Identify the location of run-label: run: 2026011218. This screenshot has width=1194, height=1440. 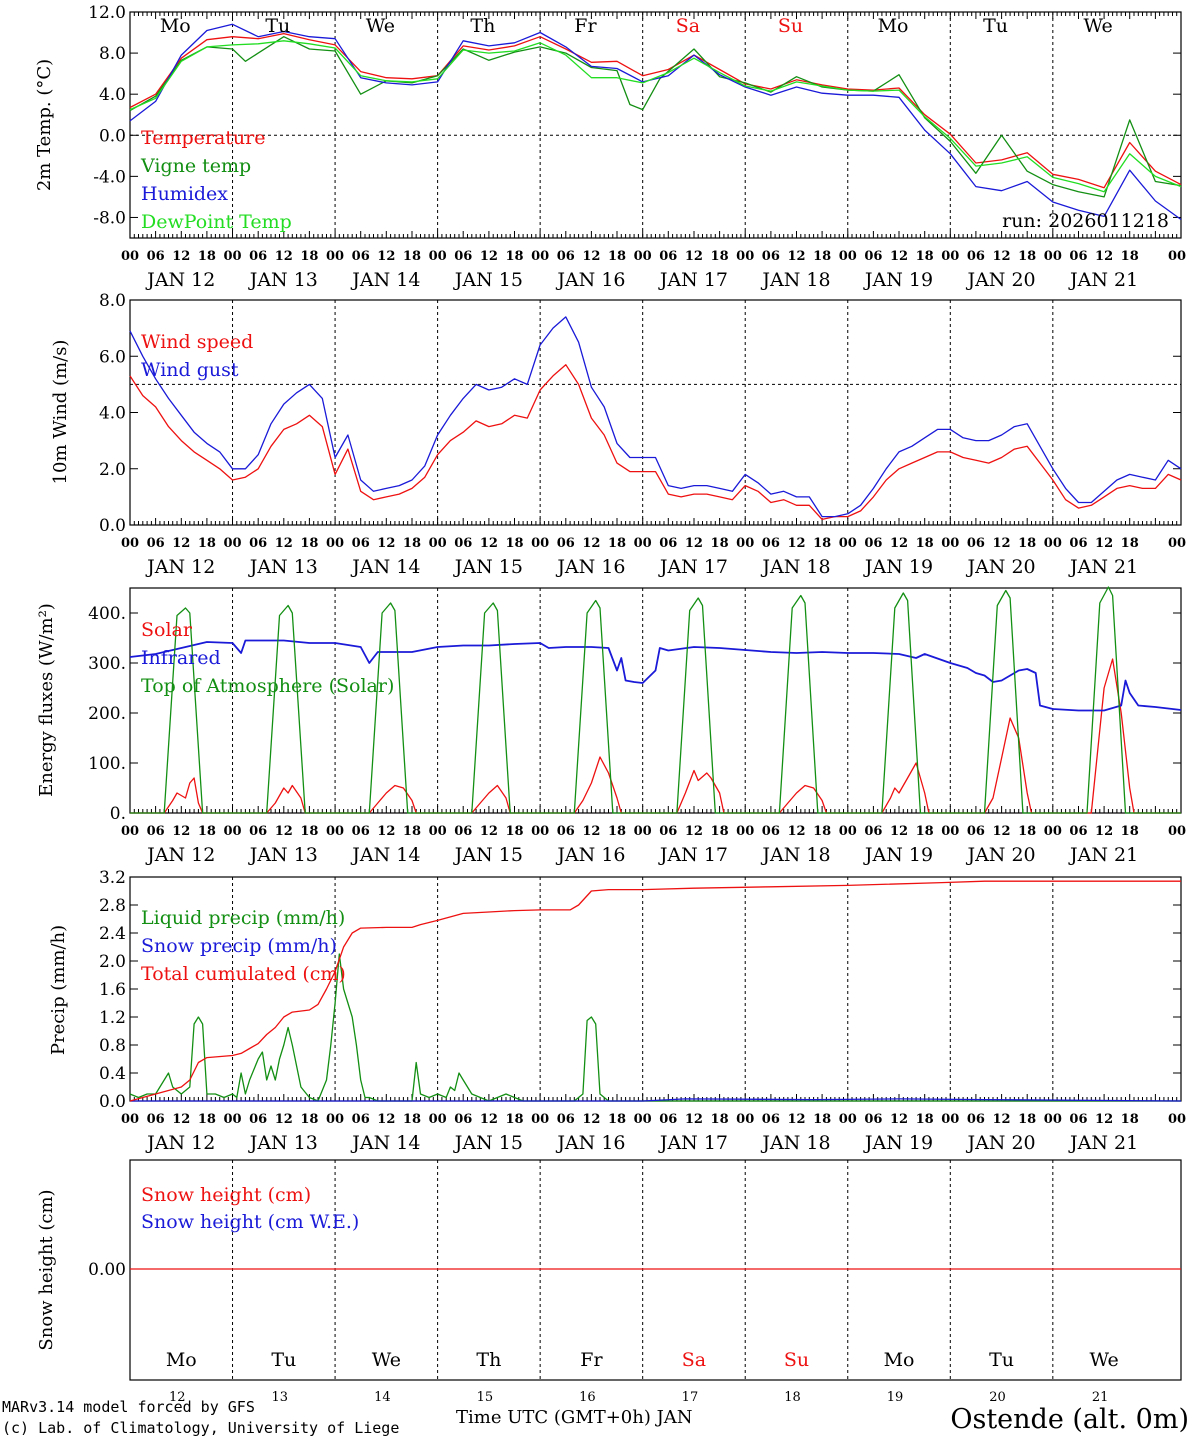
(1085, 221).